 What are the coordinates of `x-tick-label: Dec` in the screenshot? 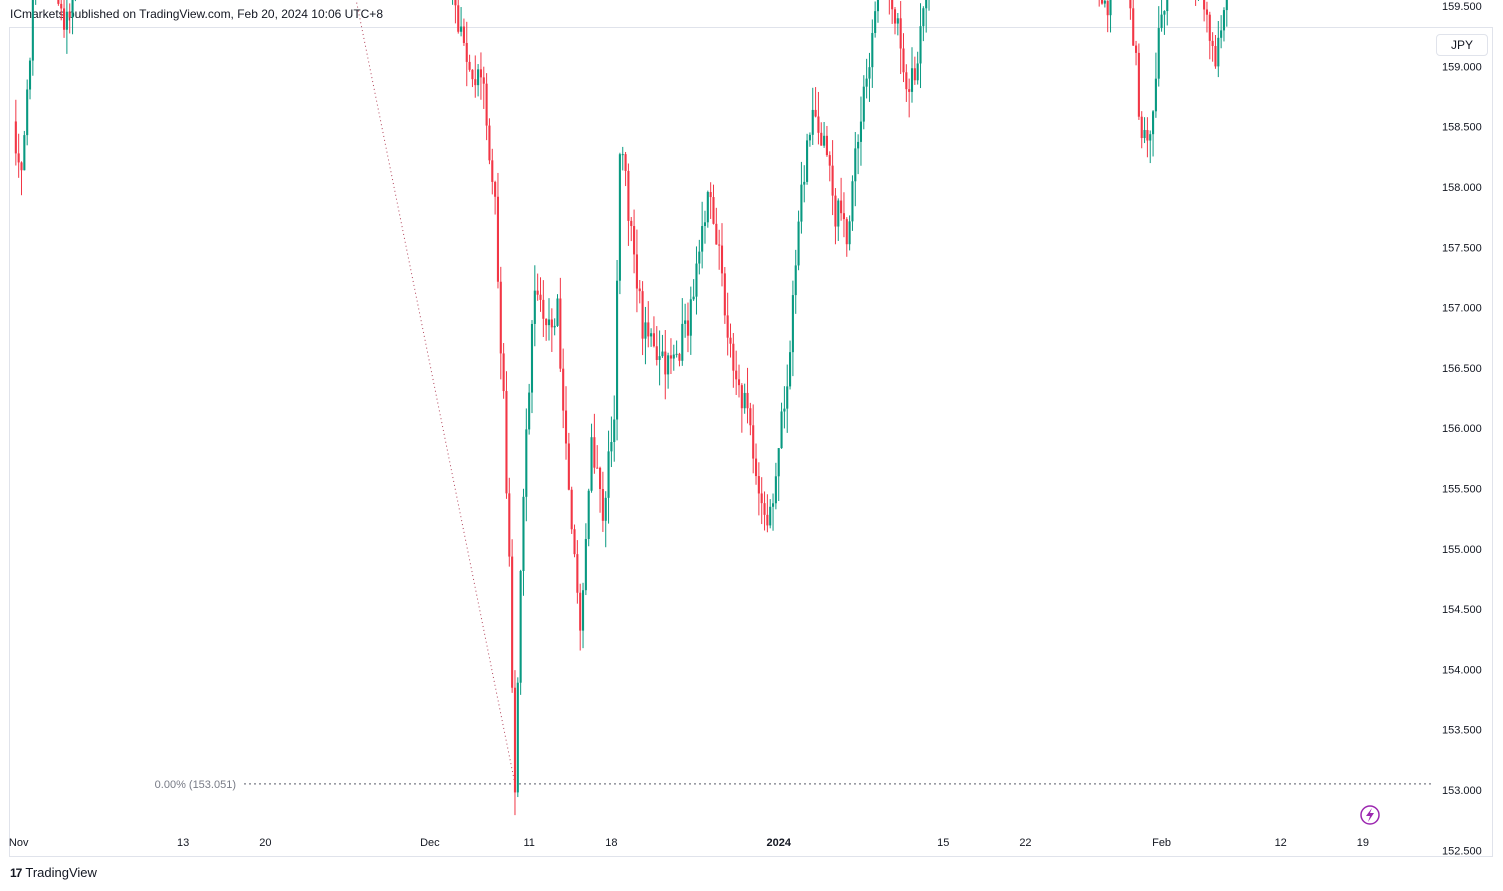 It's located at (430, 843).